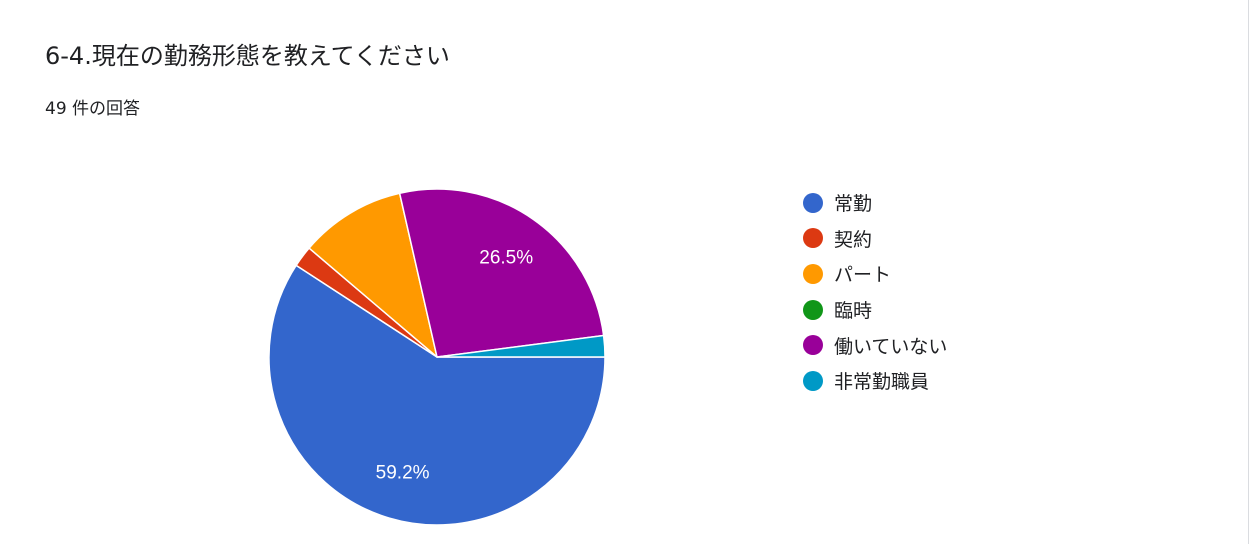  What do you see at coordinates (403, 473) in the screenshot?
I see `pie-data-label-1: 59.2%` at bounding box center [403, 473].